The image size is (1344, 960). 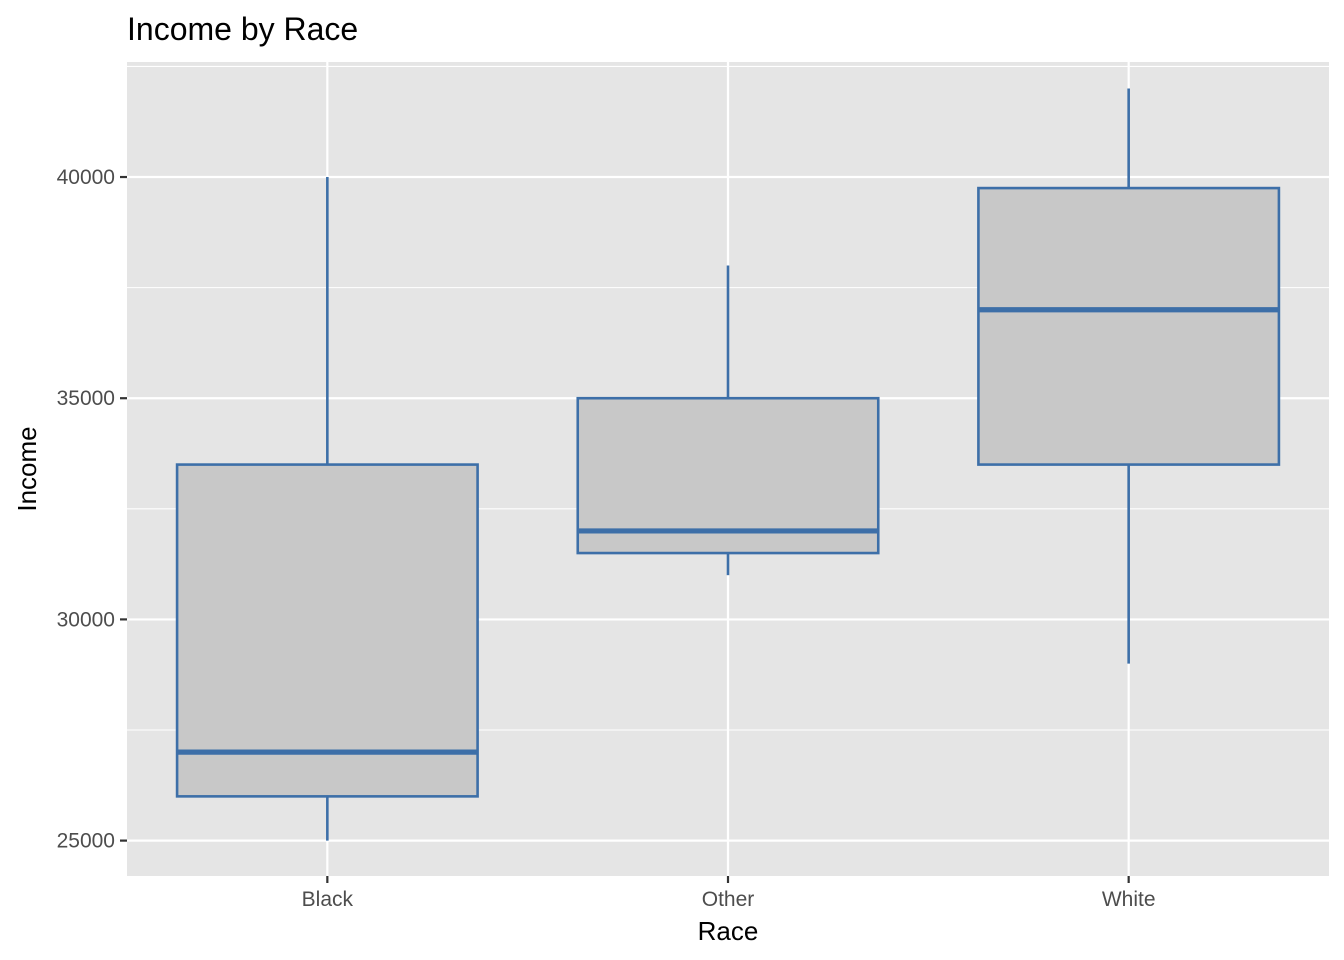 What do you see at coordinates (1129, 899) in the screenshot?
I see `x-tick-label: White` at bounding box center [1129, 899].